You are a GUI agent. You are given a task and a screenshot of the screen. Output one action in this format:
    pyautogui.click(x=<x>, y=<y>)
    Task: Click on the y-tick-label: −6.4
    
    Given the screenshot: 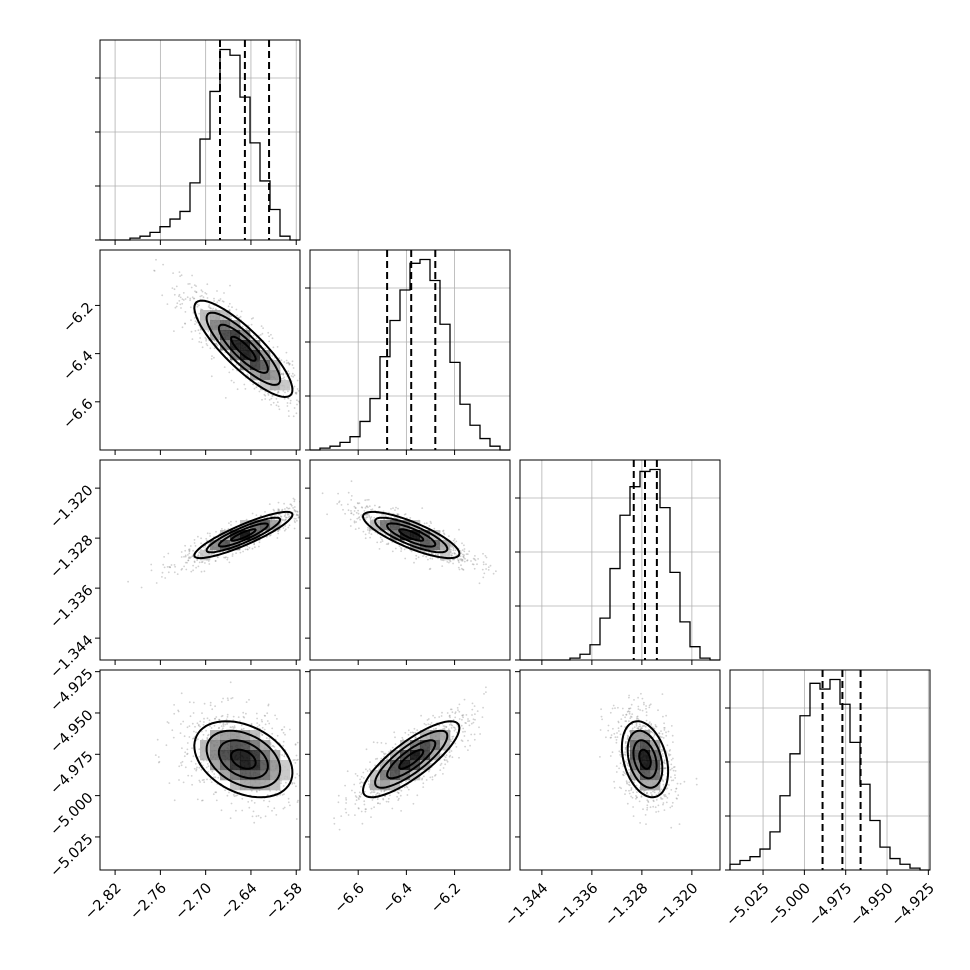 What is the action you would take?
    pyautogui.click(x=78, y=366)
    